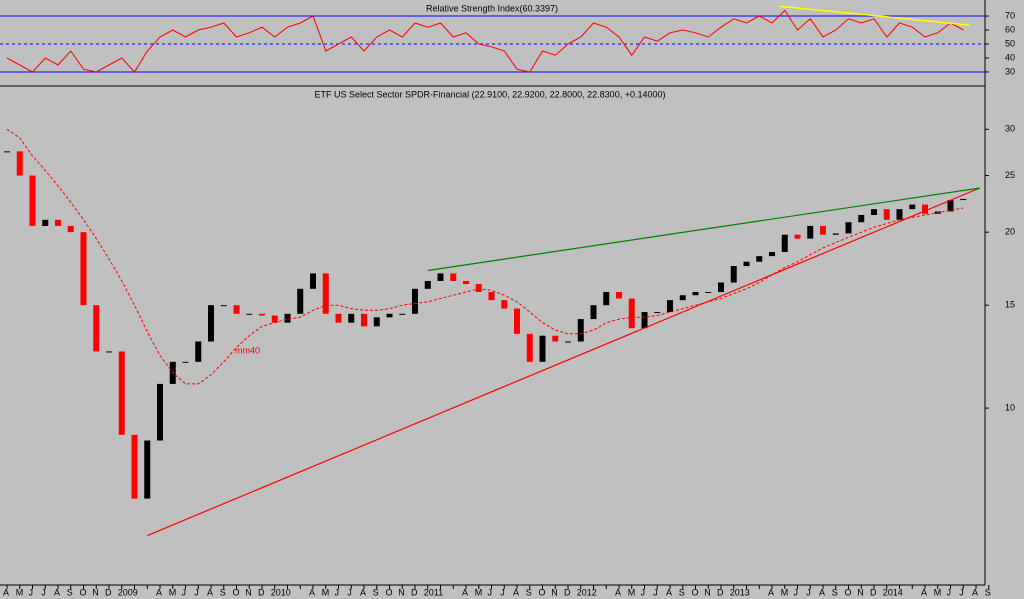  What do you see at coordinates (1010, 29) in the screenshot?
I see `y-tick-label: 60` at bounding box center [1010, 29].